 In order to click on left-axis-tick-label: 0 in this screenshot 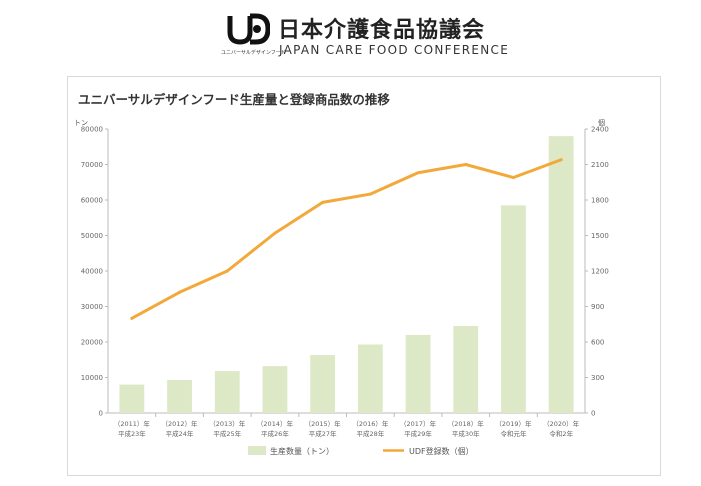, I will do `click(101, 414)`.